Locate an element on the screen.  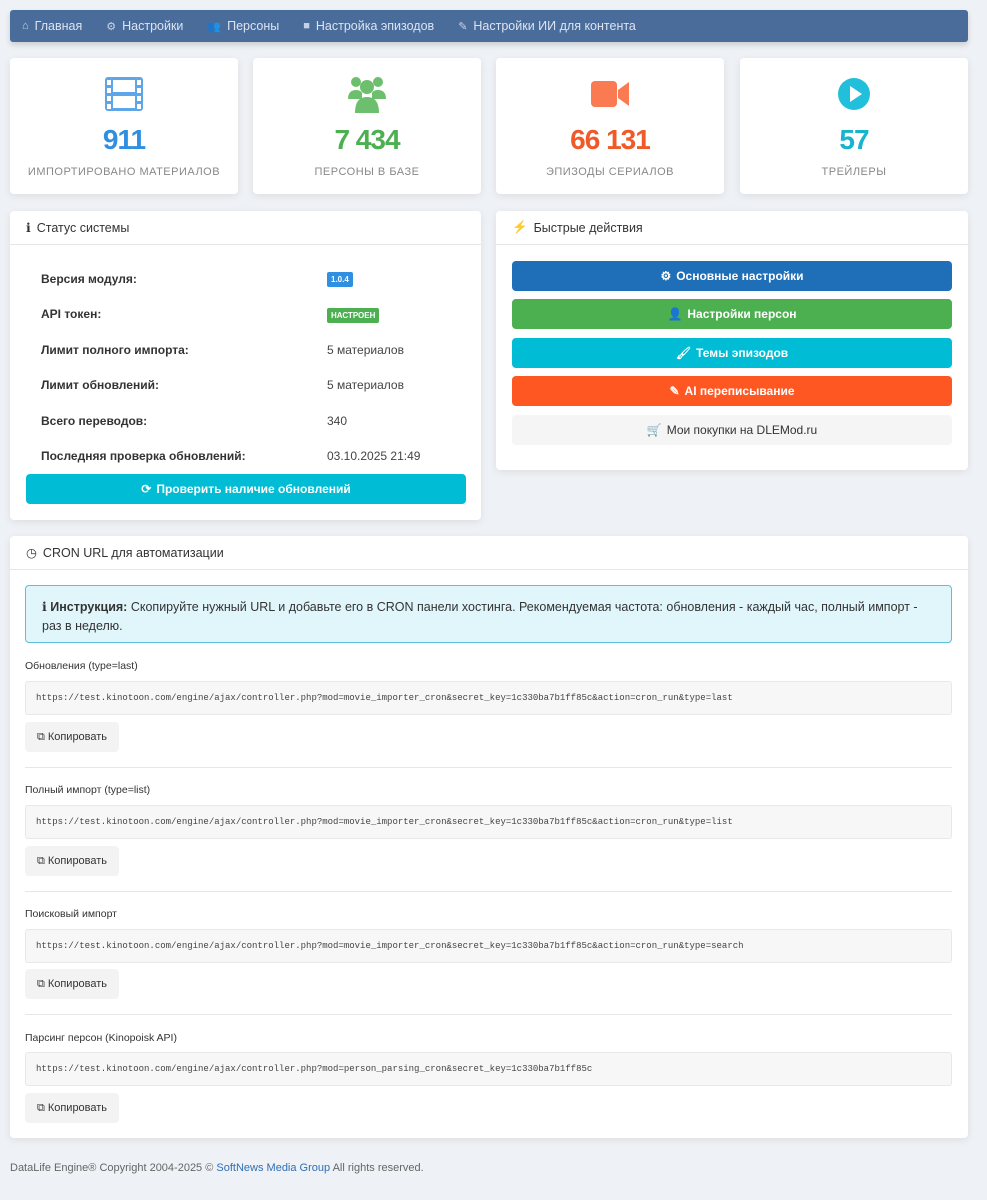
users-icon is located at coordinates (367, 94).